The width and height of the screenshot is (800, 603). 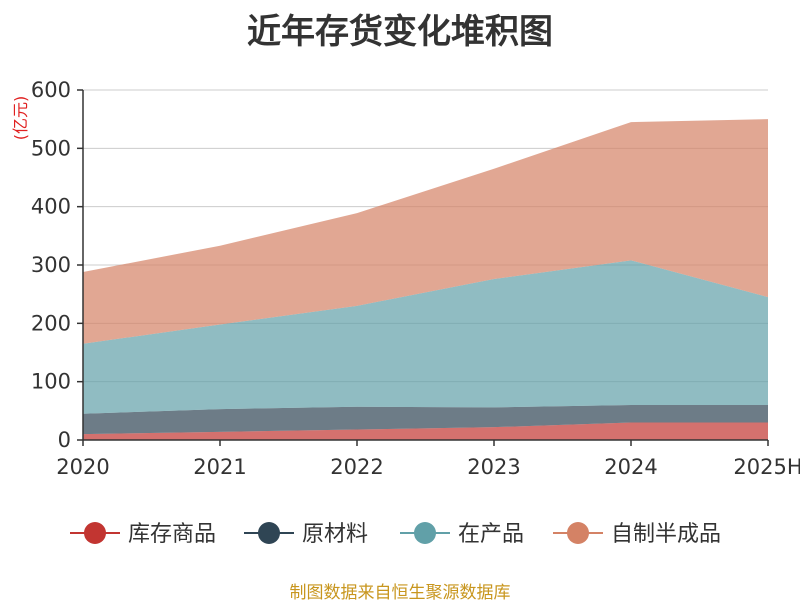 I want to click on source-note: 制图数据来自恒生聚源数据库, so click(x=400, y=593).